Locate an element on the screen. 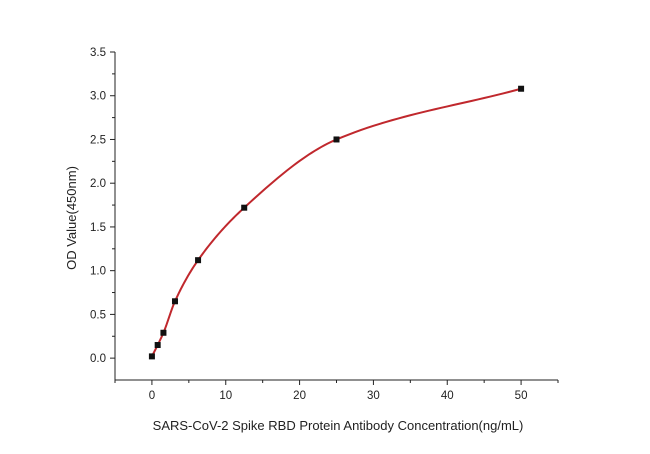  y-tick-label: 2.0 is located at coordinates (98, 184).